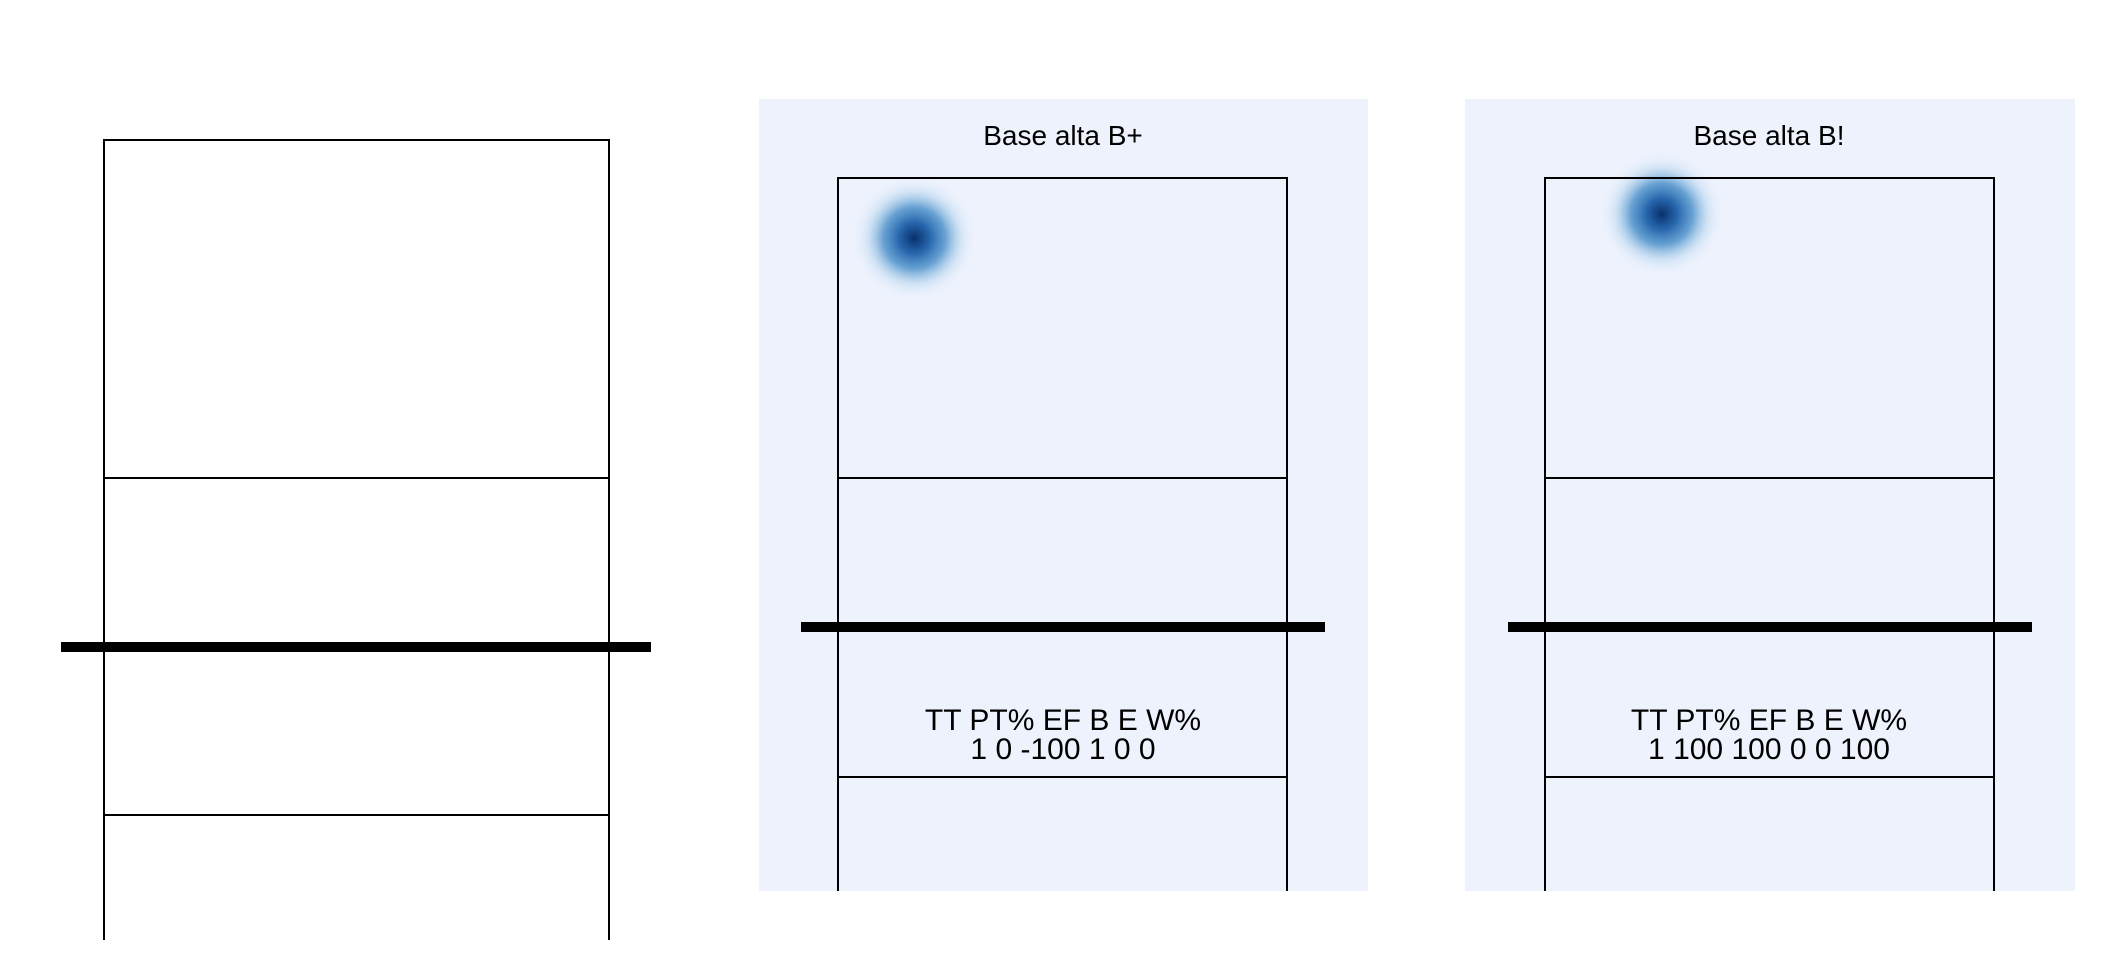  I want to click on stats-values: 1 100 100 0 0 100, so click(1769, 749).